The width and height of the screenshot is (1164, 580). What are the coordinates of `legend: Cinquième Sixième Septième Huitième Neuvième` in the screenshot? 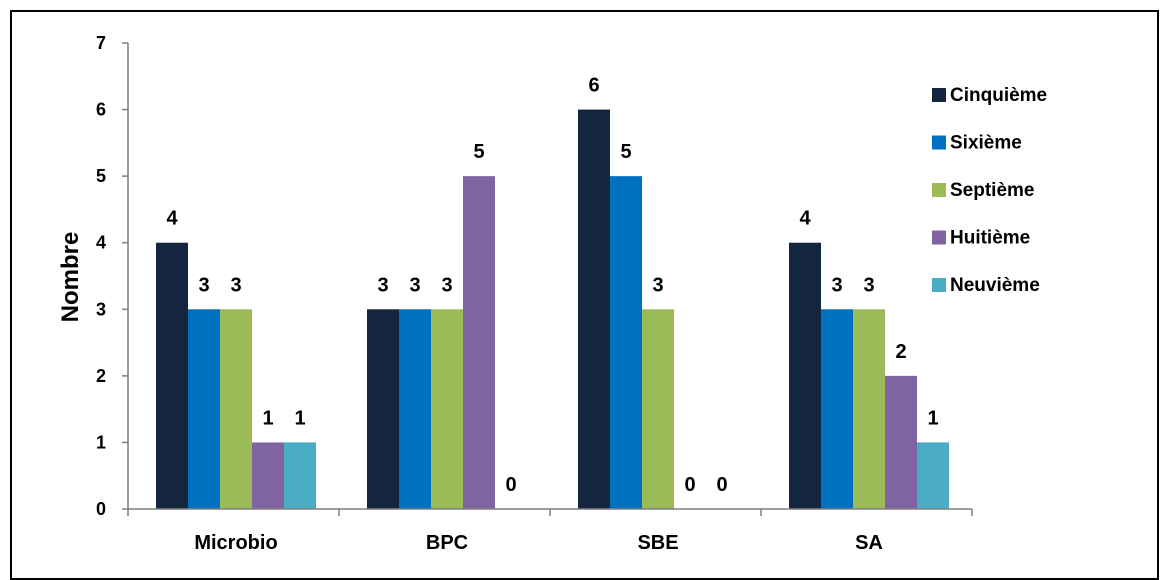 It's located at (989, 190).